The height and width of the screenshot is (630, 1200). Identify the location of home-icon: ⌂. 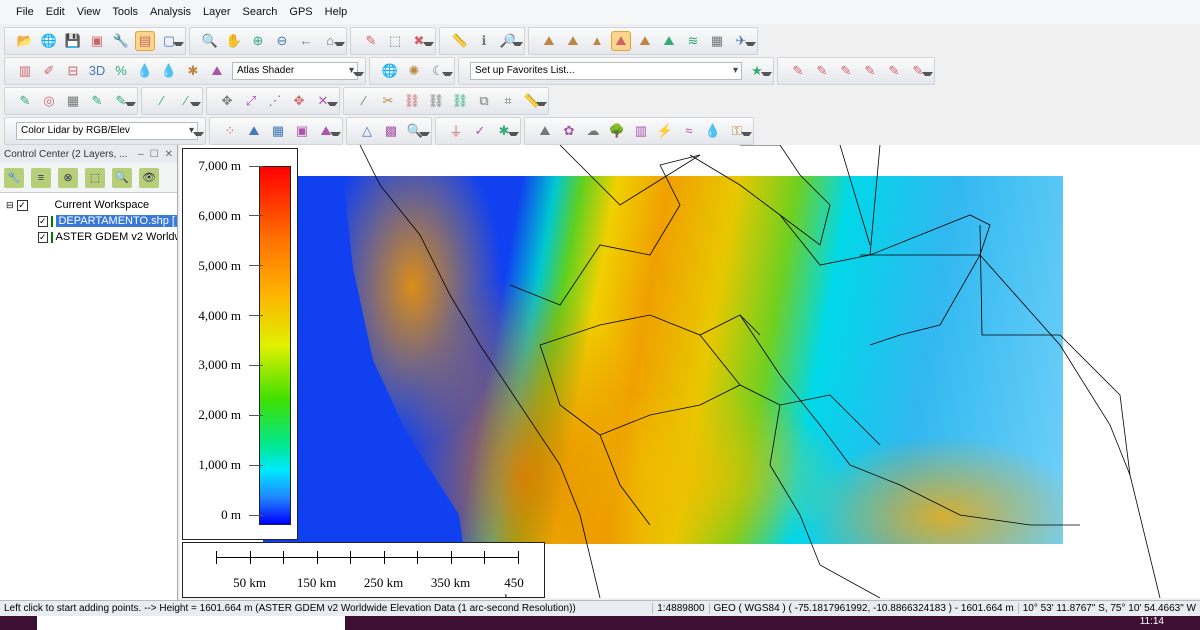
(330, 40).